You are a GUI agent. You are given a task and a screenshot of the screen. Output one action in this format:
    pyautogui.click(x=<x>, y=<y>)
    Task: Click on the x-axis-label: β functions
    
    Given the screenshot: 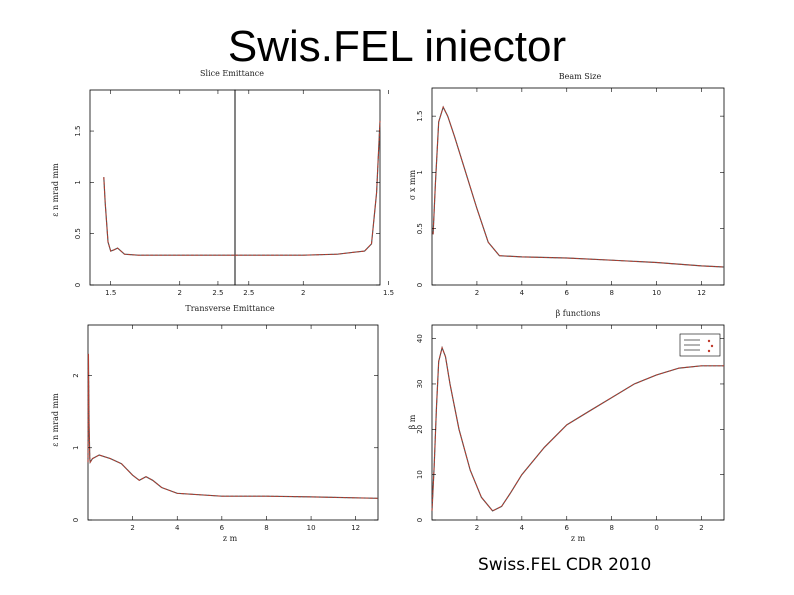 What is the action you would take?
    pyautogui.click(x=578, y=313)
    